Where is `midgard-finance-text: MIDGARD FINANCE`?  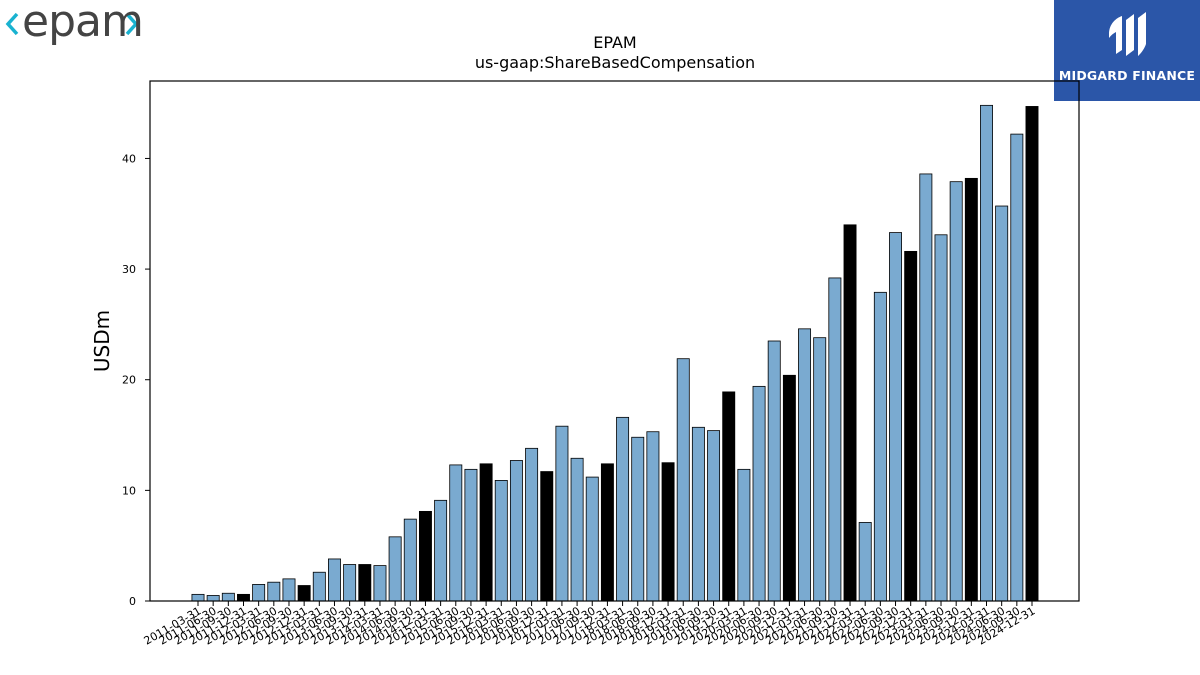
midgard-finance-text: MIDGARD FINANCE is located at coordinates (1127, 75).